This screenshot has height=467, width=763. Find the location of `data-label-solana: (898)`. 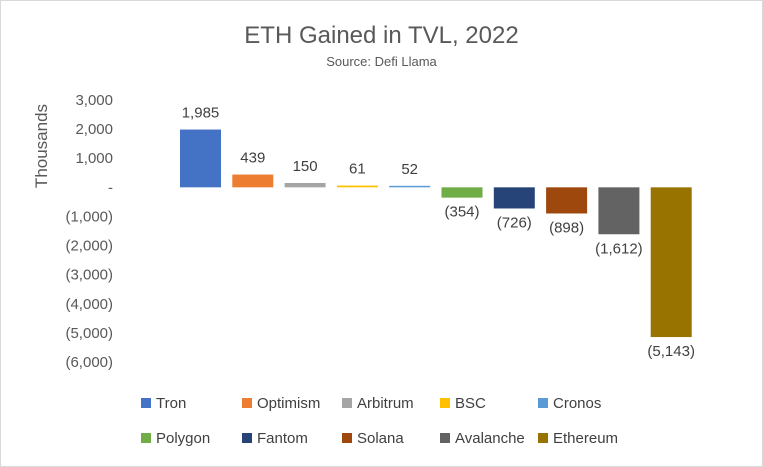

data-label-solana: (898) is located at coordinates (566, 227).